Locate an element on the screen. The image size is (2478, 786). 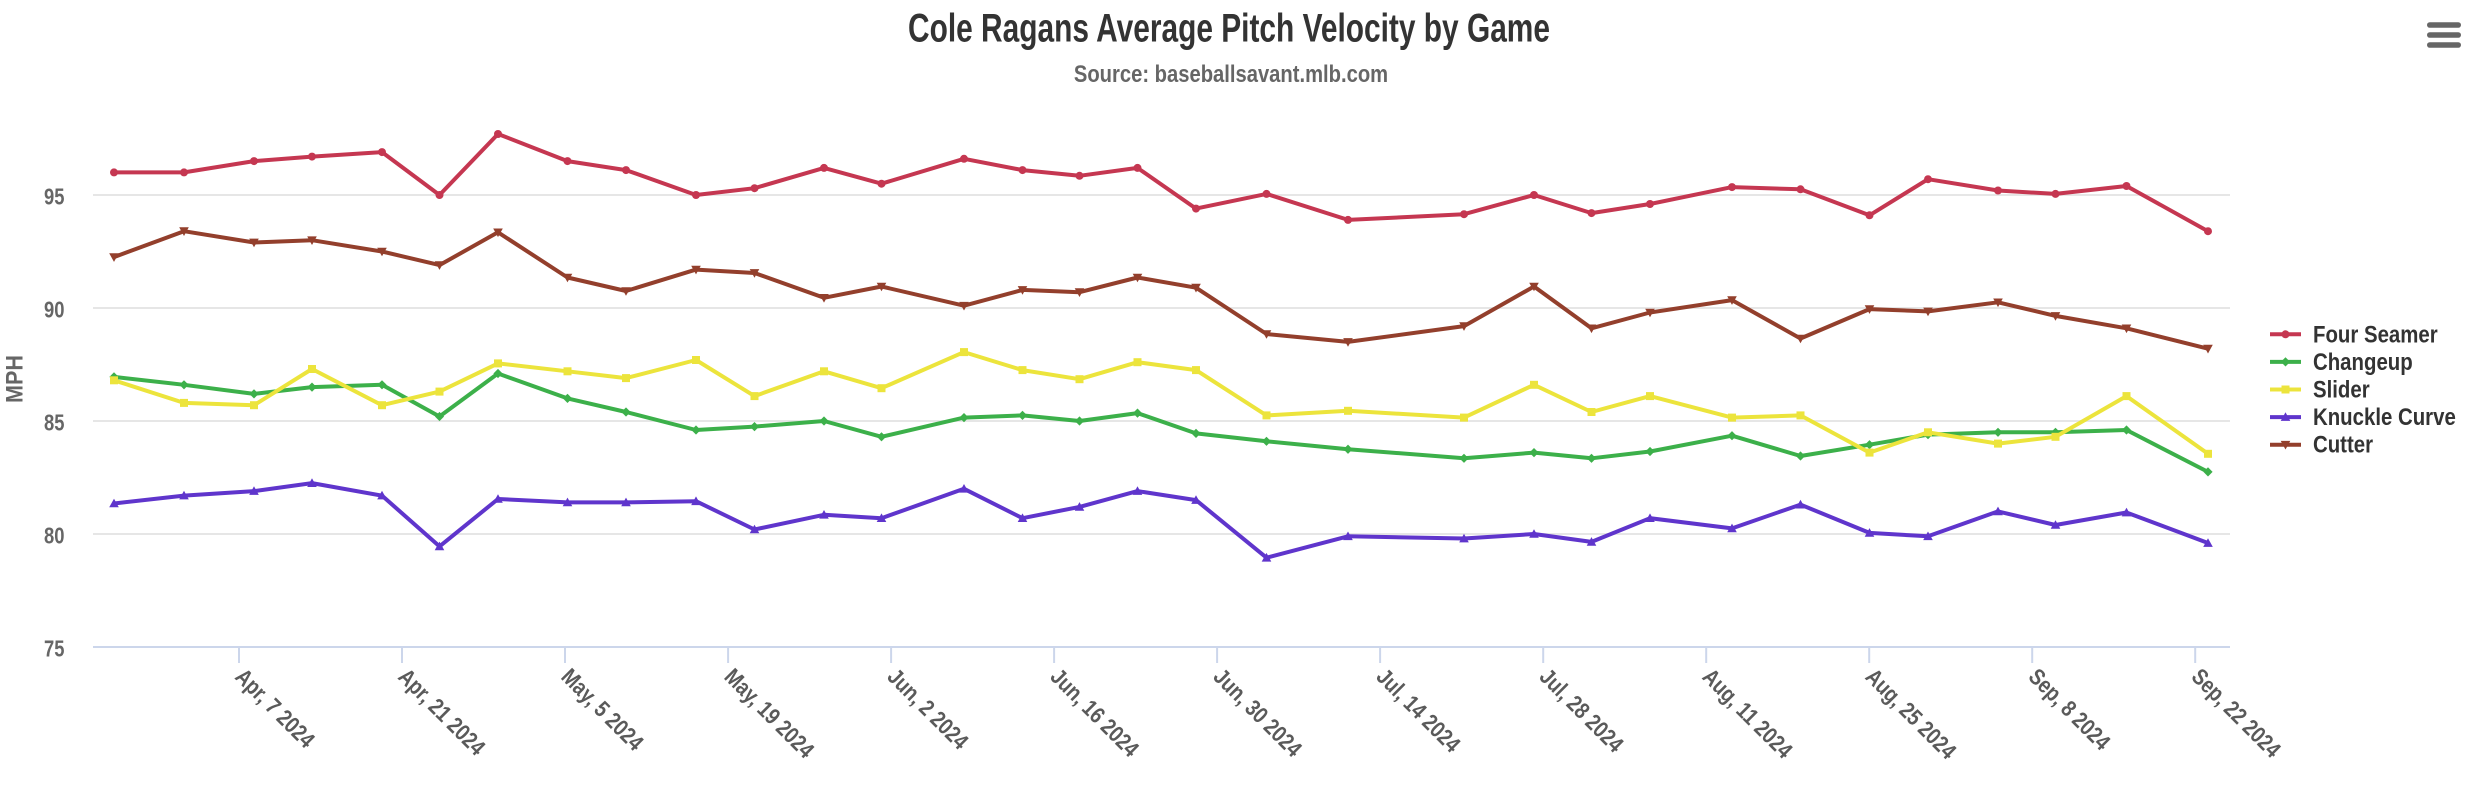
svg-text: MPH is located at coordinates (14, 379).